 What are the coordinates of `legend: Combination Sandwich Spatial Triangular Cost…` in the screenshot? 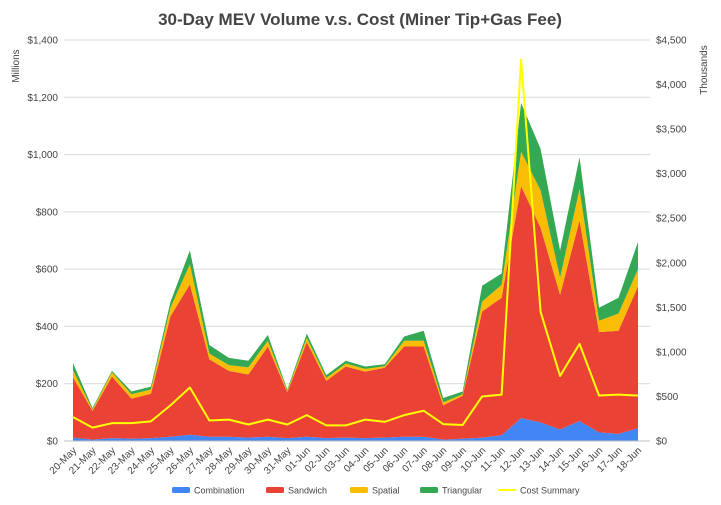 It's located at (376, 491).